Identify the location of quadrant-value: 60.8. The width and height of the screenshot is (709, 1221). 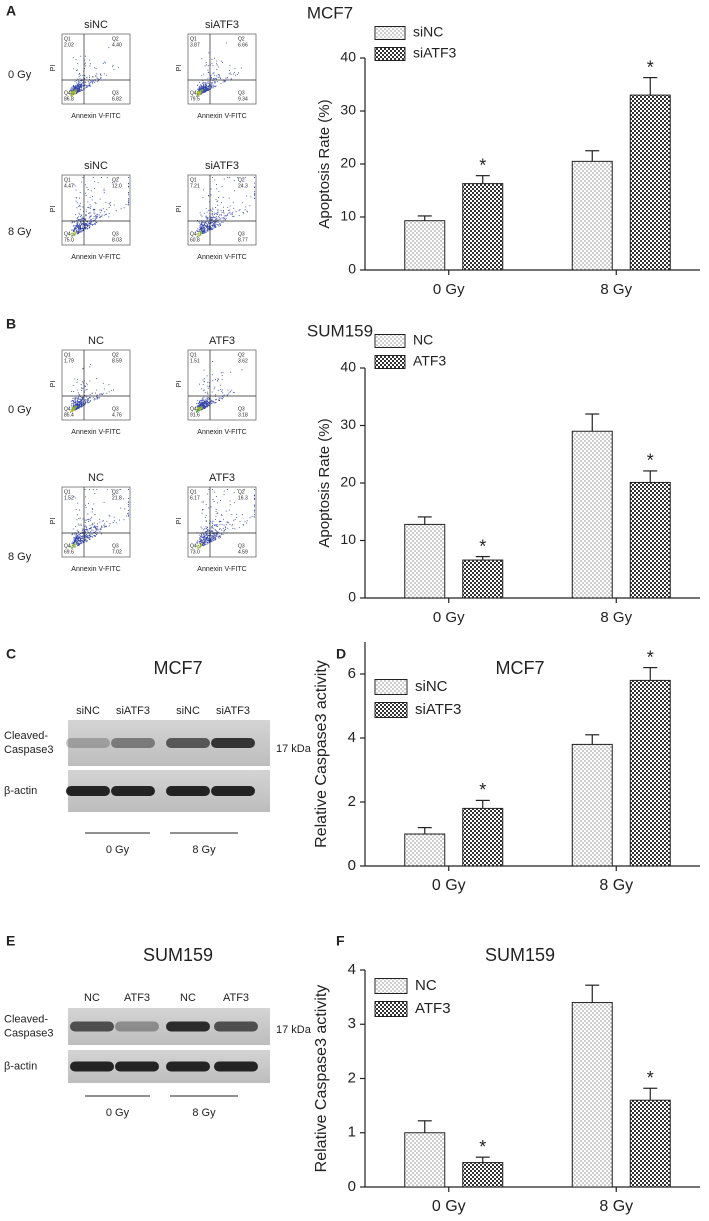
(195, 240).